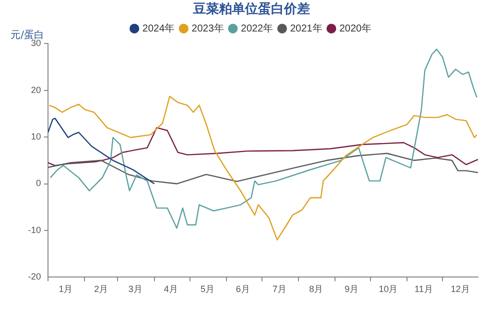  Describe the element at coordinates (279, 289) in the screenshot. I see `x-tick-label: 7月` at that location.